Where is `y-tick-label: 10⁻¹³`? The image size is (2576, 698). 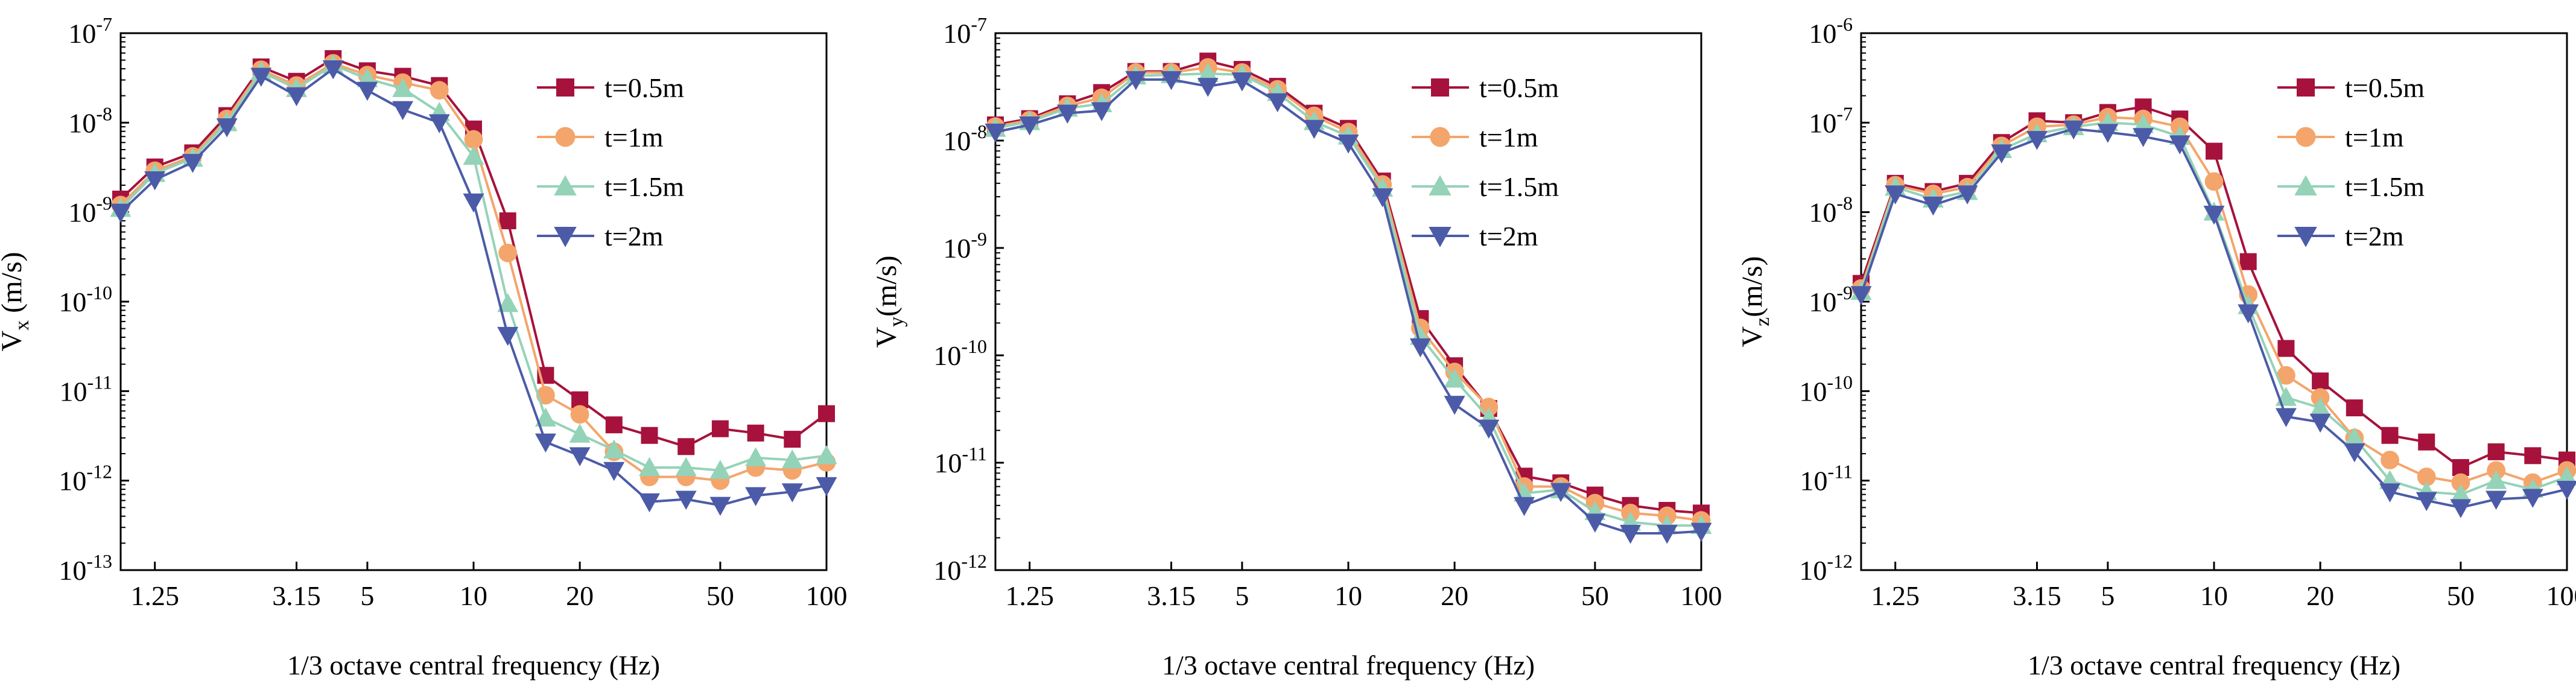
y-tick-label: 10⁻¹³ is located at coordinates (86, 568).